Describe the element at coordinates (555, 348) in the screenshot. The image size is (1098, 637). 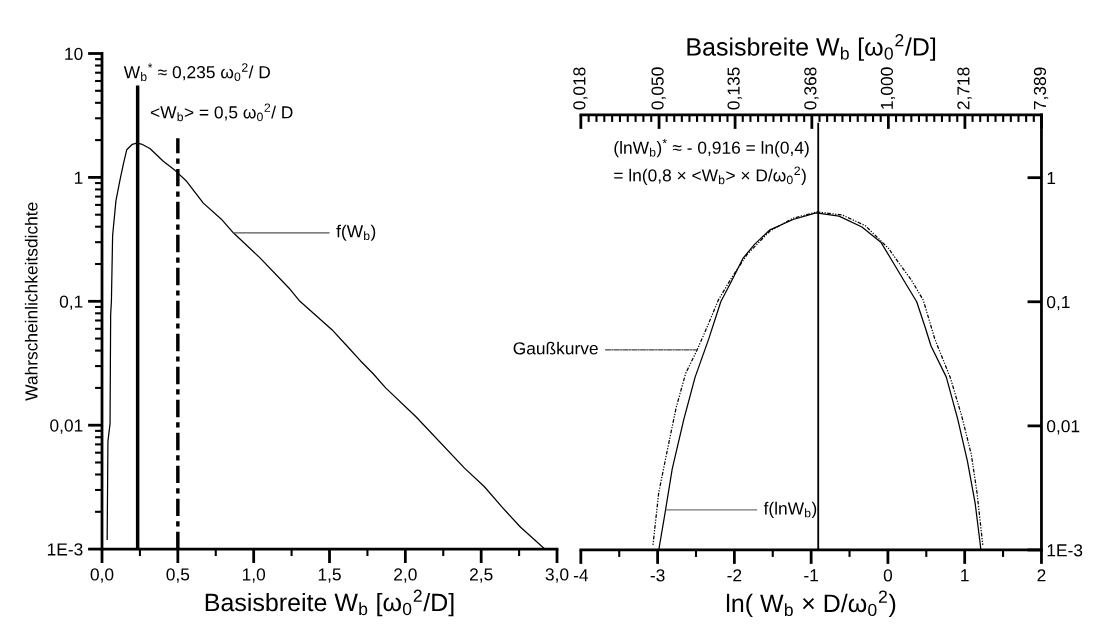
I see `annotation: Gaußkurve` at that location.